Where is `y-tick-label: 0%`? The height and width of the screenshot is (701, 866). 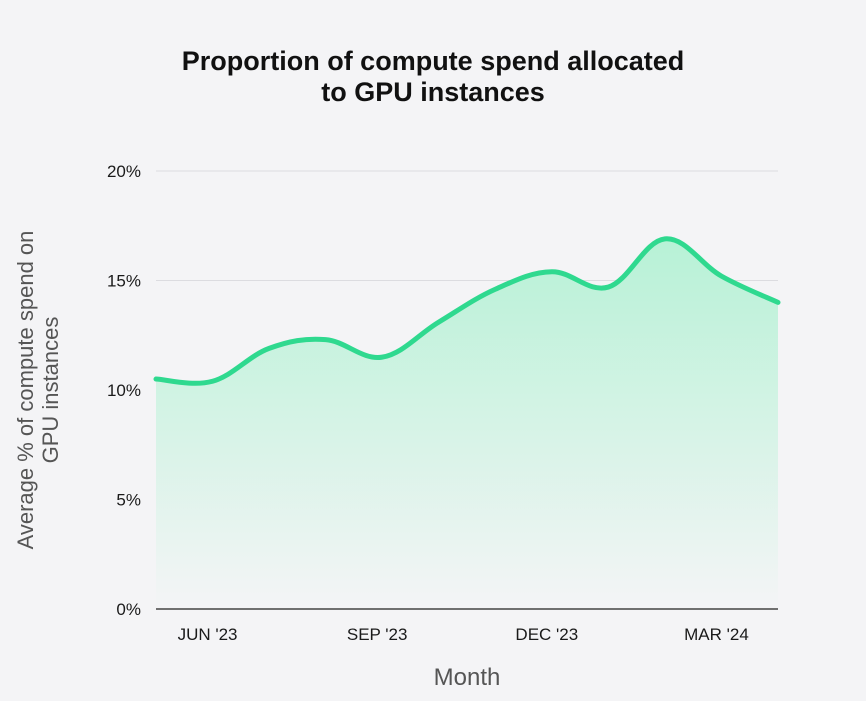 y-tick-label: 0% is located at coordinates (128, 609).